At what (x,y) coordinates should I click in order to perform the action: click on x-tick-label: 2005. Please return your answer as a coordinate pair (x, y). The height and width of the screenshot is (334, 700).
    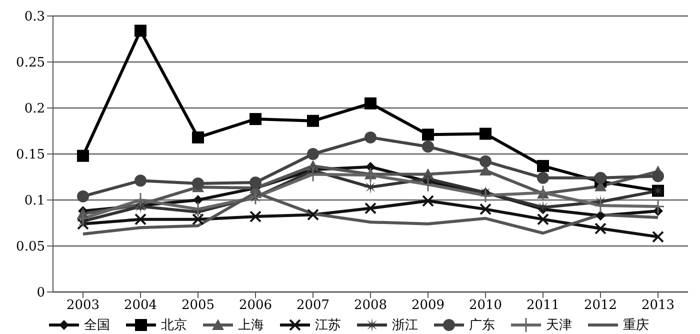
    Looking at the image, I should click on (198, 306).